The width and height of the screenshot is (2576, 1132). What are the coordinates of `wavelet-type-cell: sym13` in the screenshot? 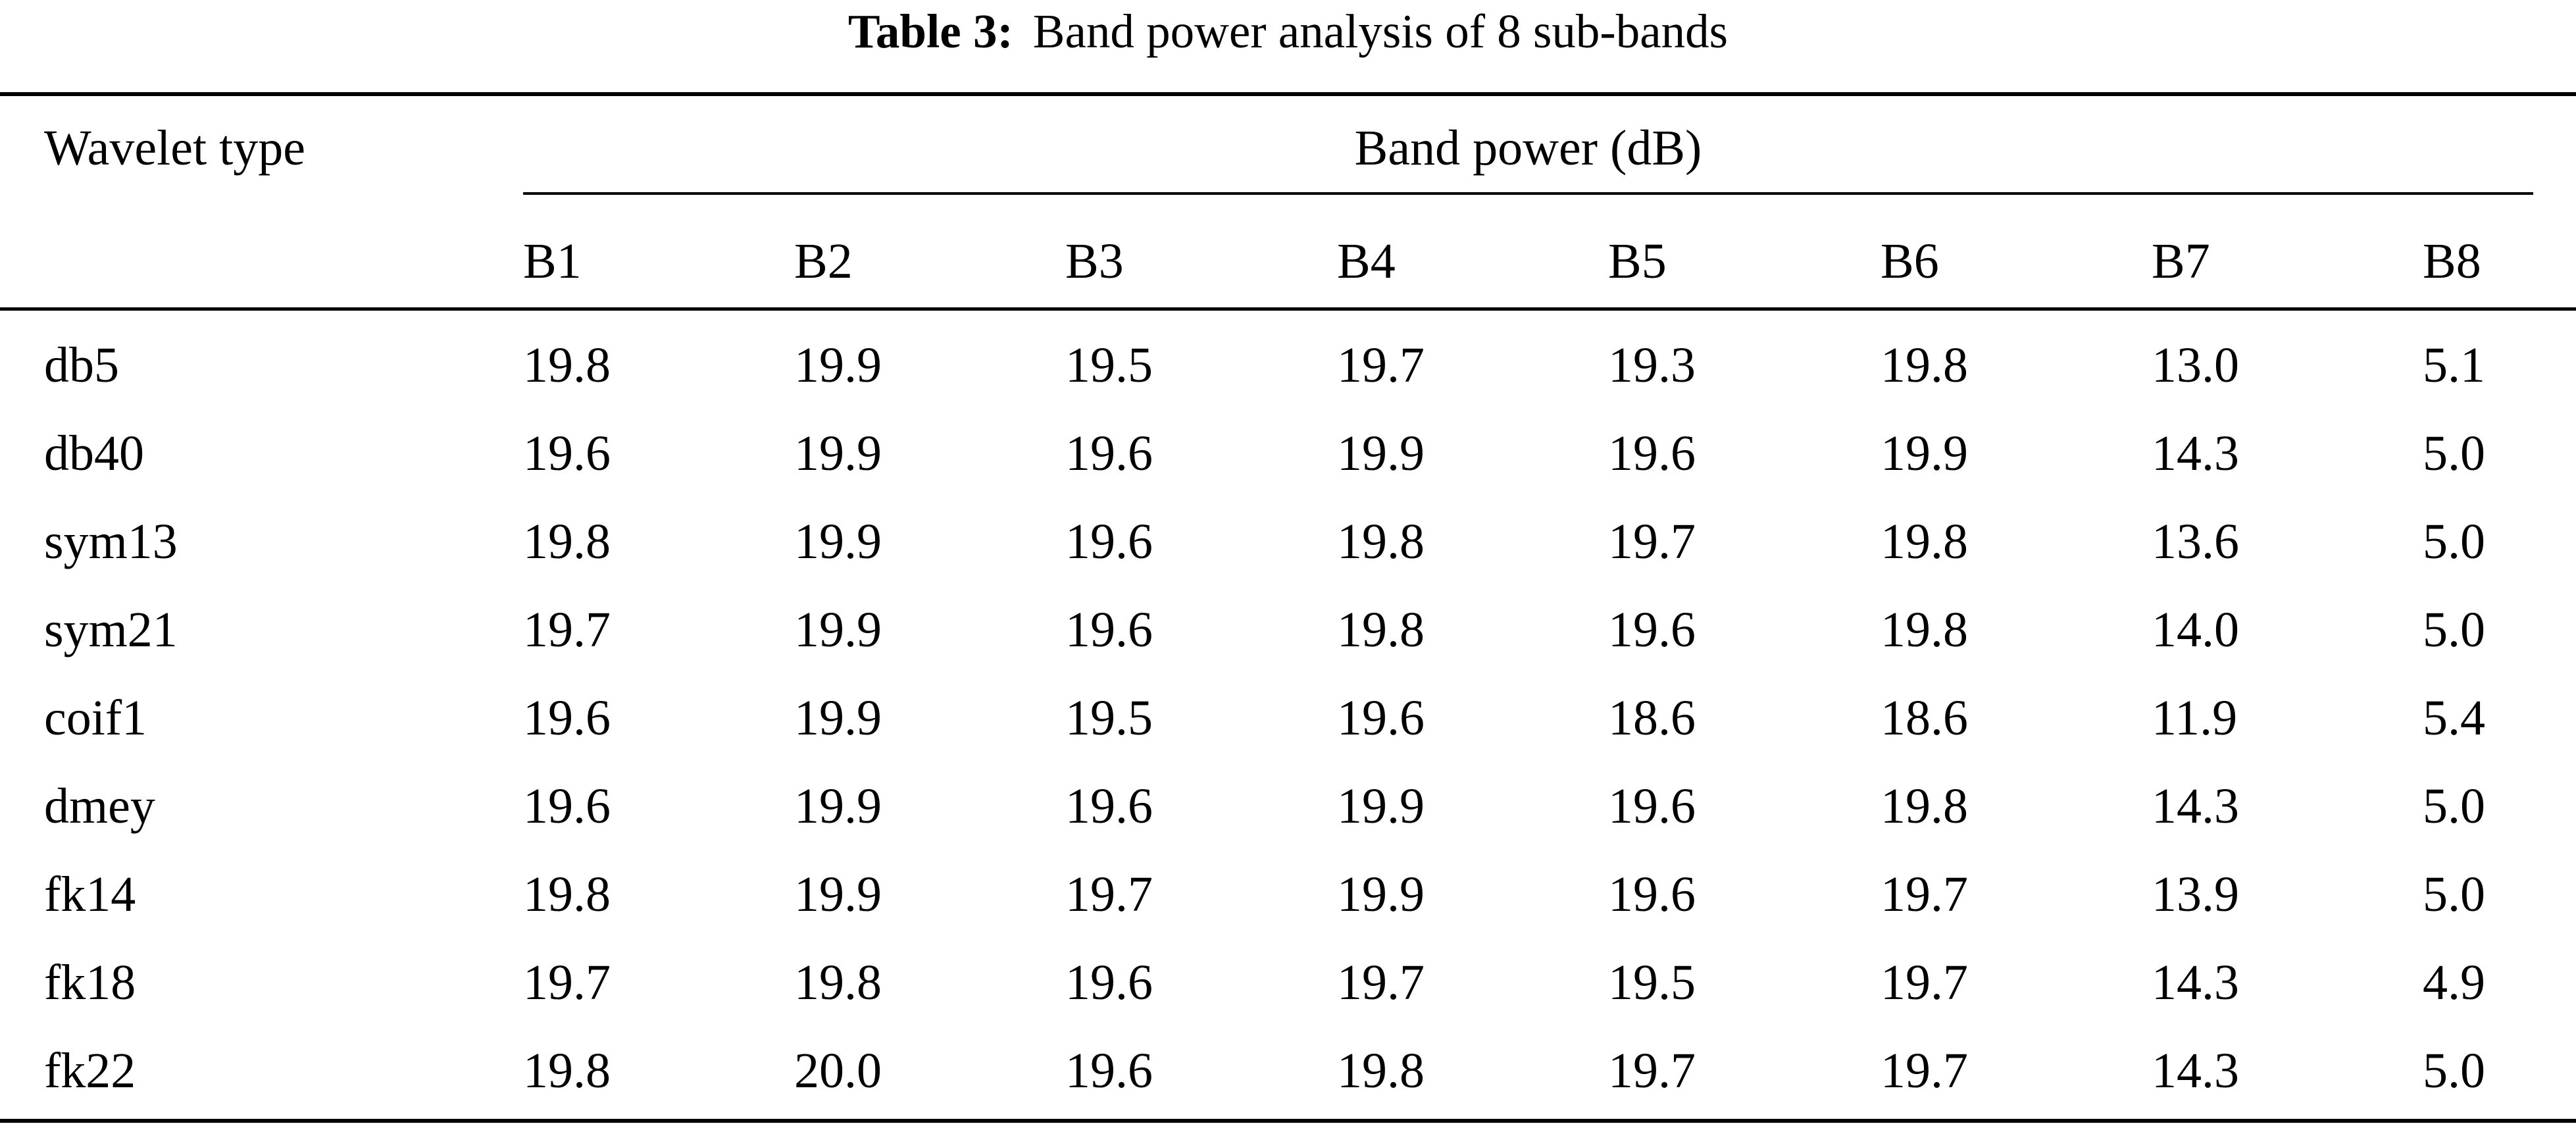 It's located at (111, 541).